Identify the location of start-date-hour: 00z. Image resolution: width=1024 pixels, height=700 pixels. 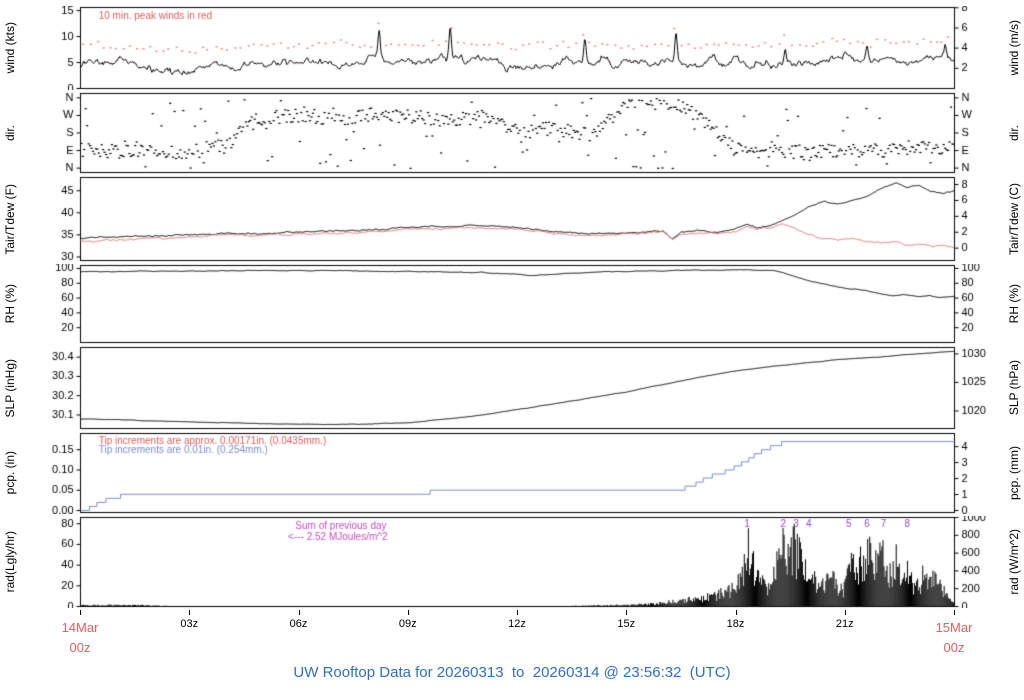
(80, 648).